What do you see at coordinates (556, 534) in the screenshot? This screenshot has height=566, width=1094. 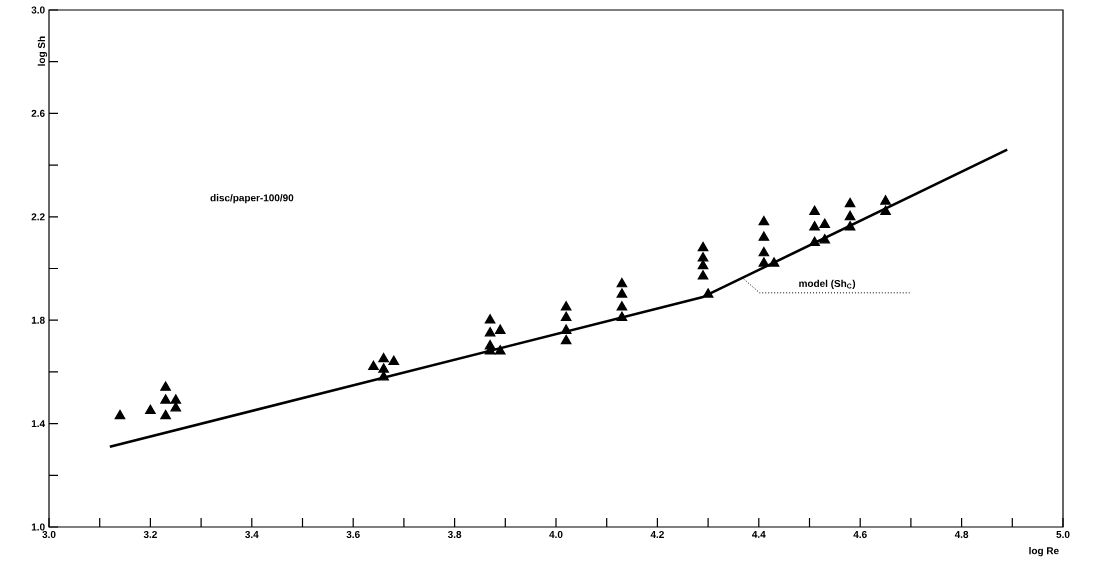 I see `x-tick-label: 4.0` at bounding box center [556, 534].